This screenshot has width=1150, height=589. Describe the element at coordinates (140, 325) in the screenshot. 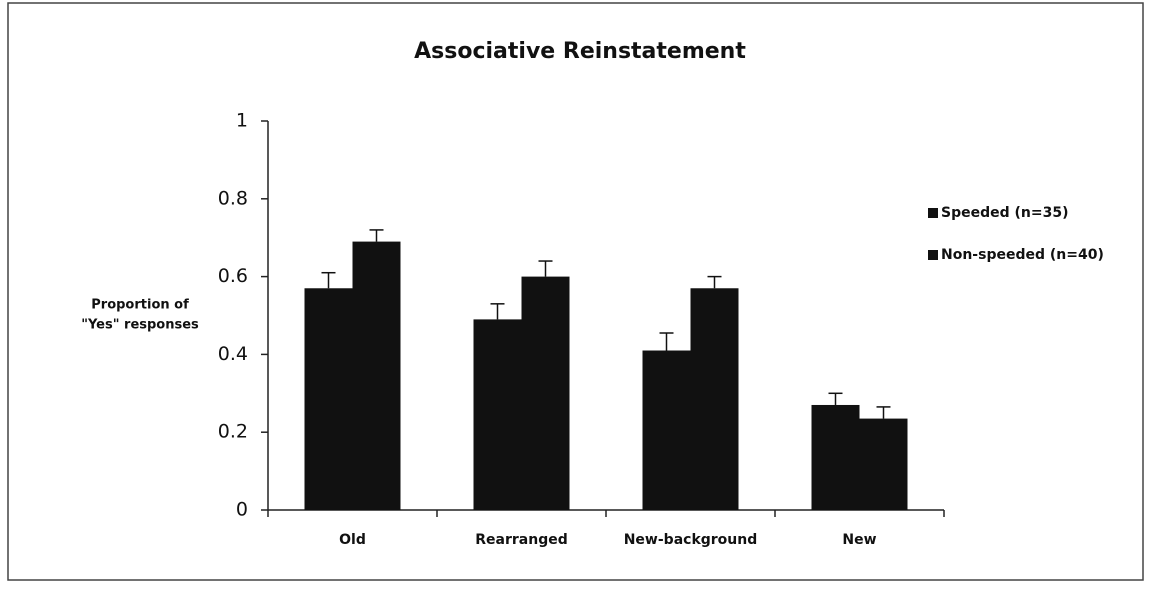

I see `y-axis-label: "Yes" responses` at that location.